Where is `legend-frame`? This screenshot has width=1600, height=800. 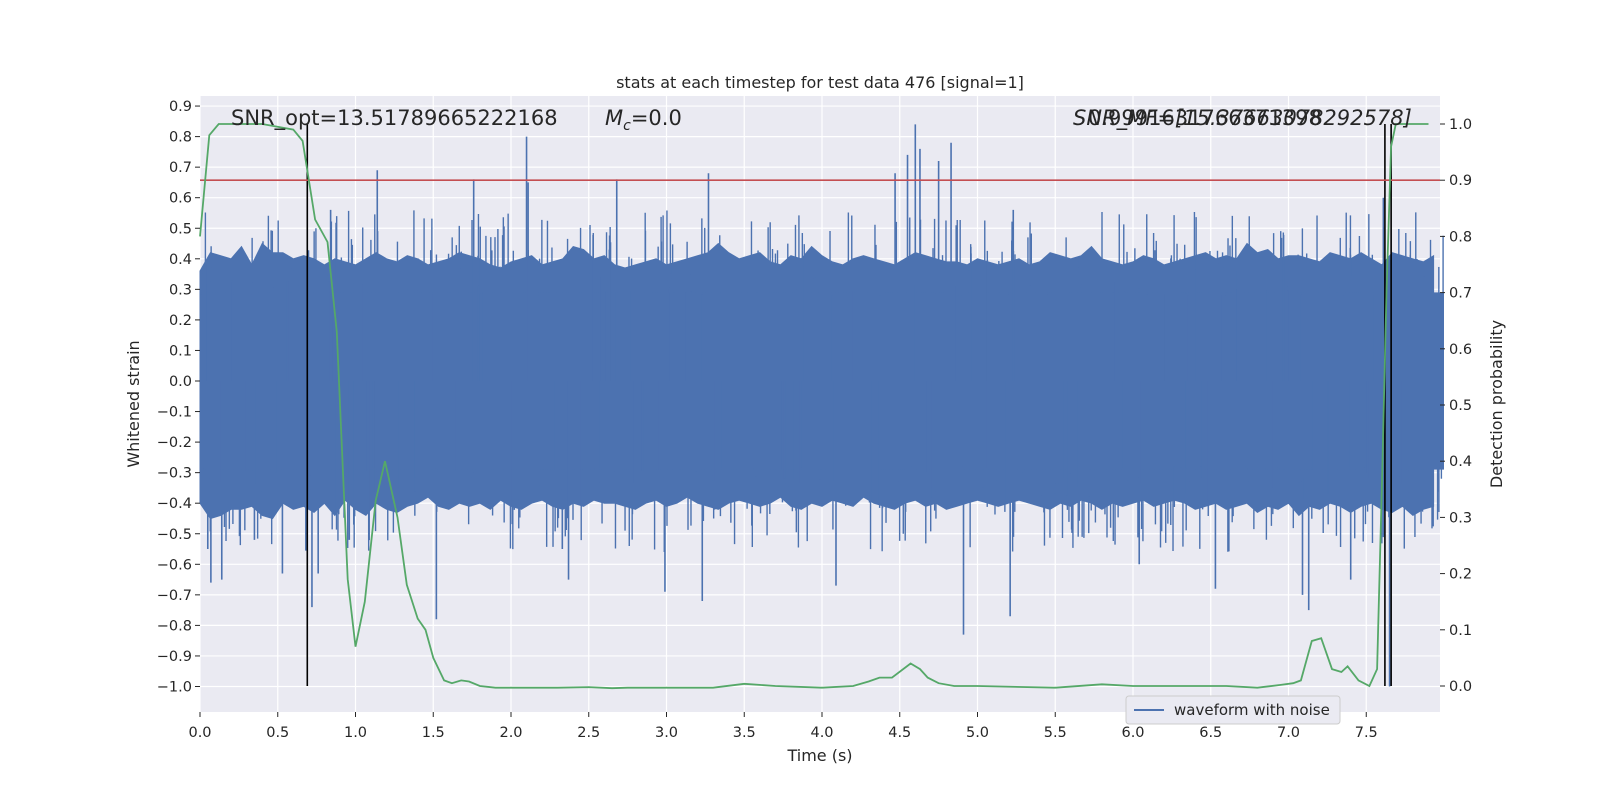
legend-frame is located at coordinates (1233, 710).